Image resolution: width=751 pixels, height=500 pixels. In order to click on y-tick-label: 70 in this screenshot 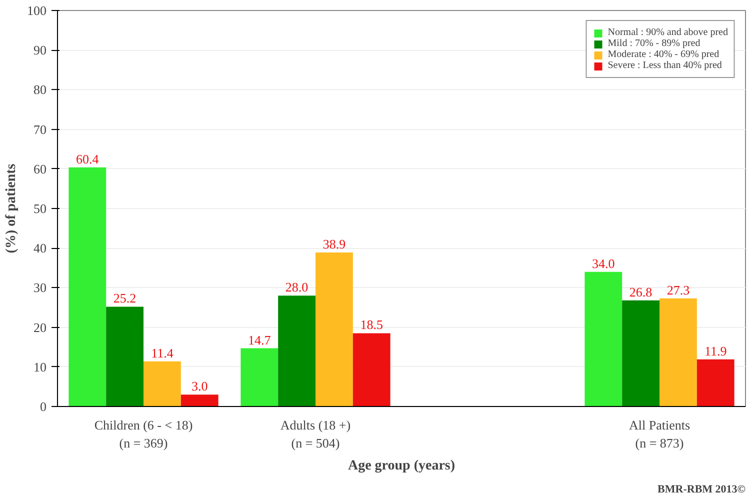, I will do `click(40, 129)`.